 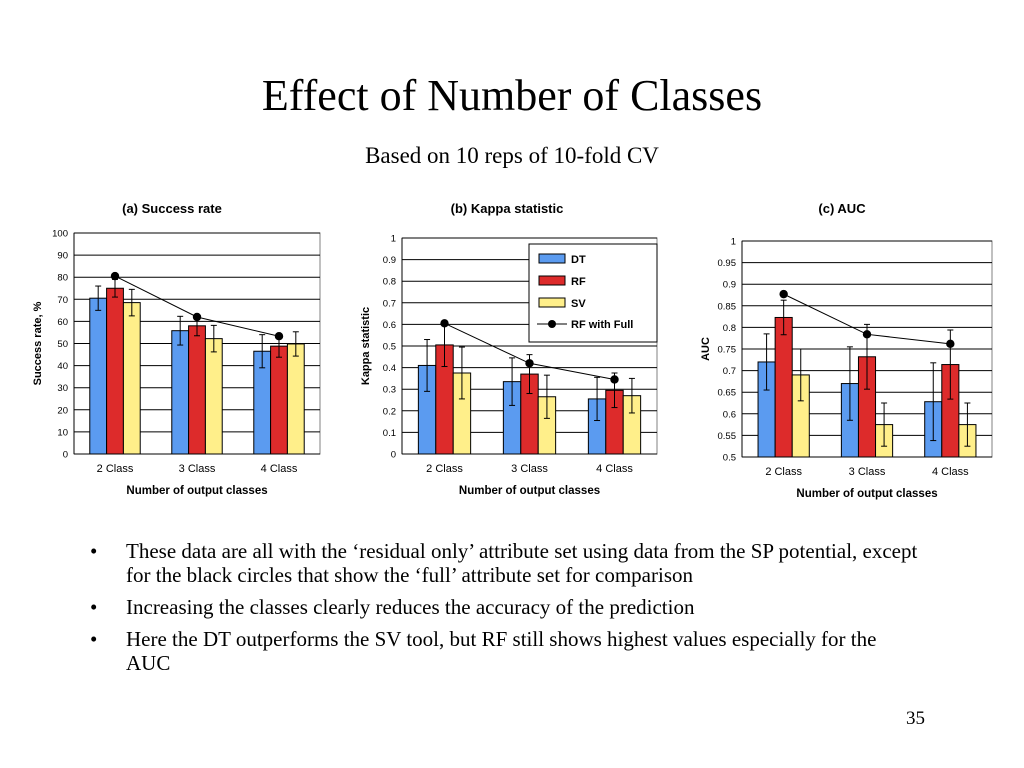 I want to click on slide-title: Effect of Number of Classes, so click(x=512, y=95).